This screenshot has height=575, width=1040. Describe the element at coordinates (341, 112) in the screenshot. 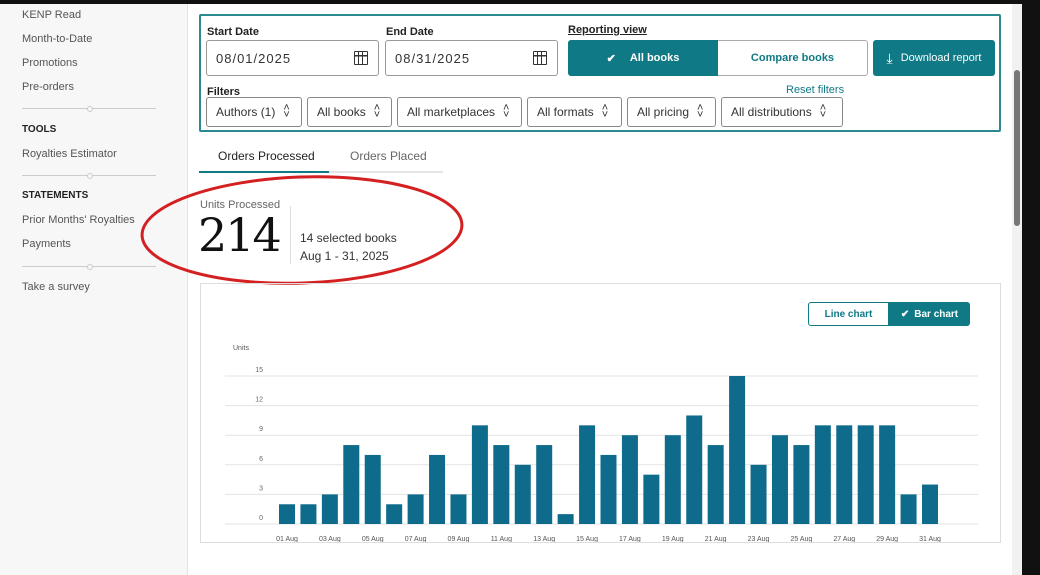

I see `filter-label: All books` at that location.